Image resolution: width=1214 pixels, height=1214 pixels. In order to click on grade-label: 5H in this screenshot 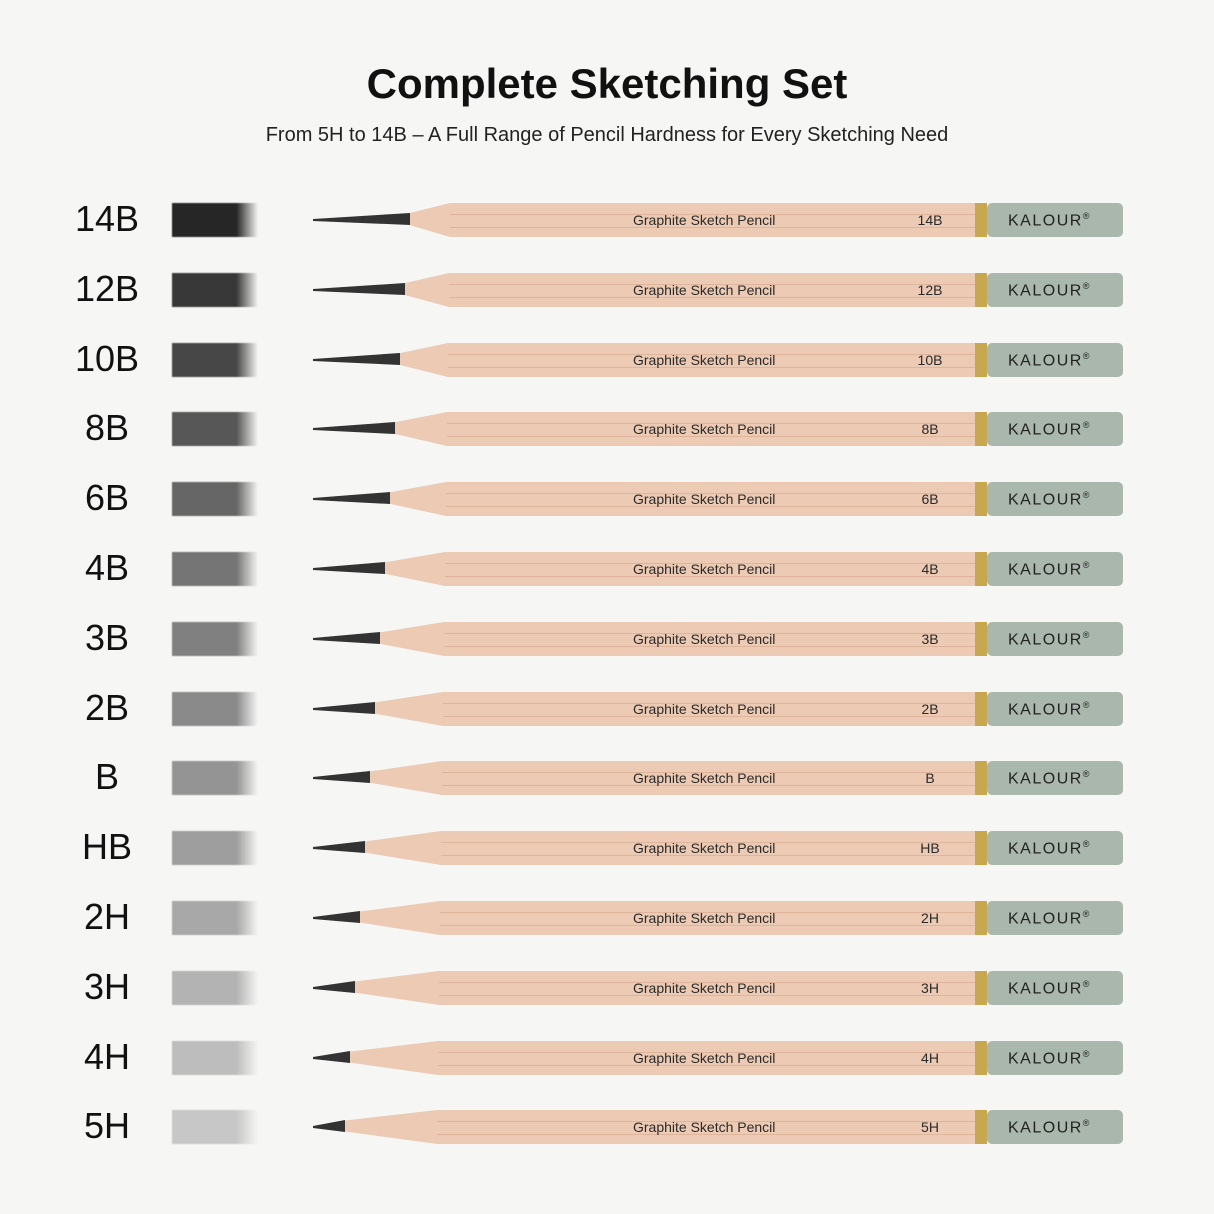, I will do `click(107, 1126)`.